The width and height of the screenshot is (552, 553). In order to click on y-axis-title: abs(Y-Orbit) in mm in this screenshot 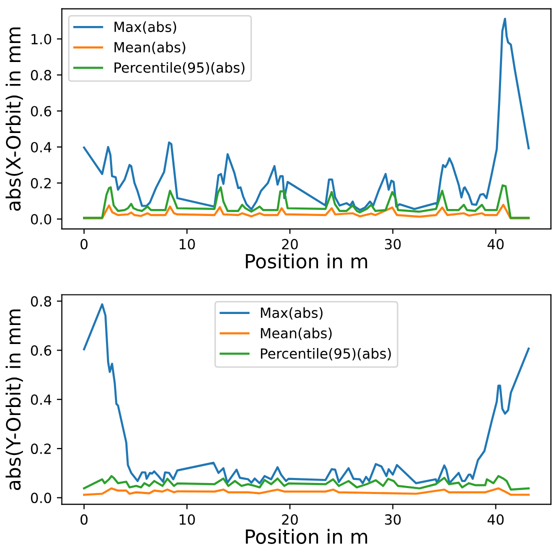, I will do `click(14, 400)`.